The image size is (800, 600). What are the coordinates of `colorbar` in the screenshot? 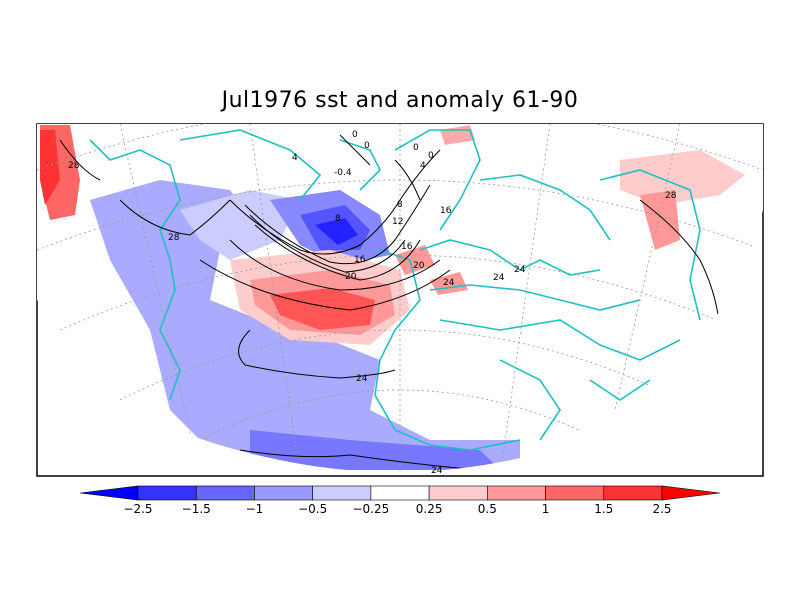 It's located at (400, 493).